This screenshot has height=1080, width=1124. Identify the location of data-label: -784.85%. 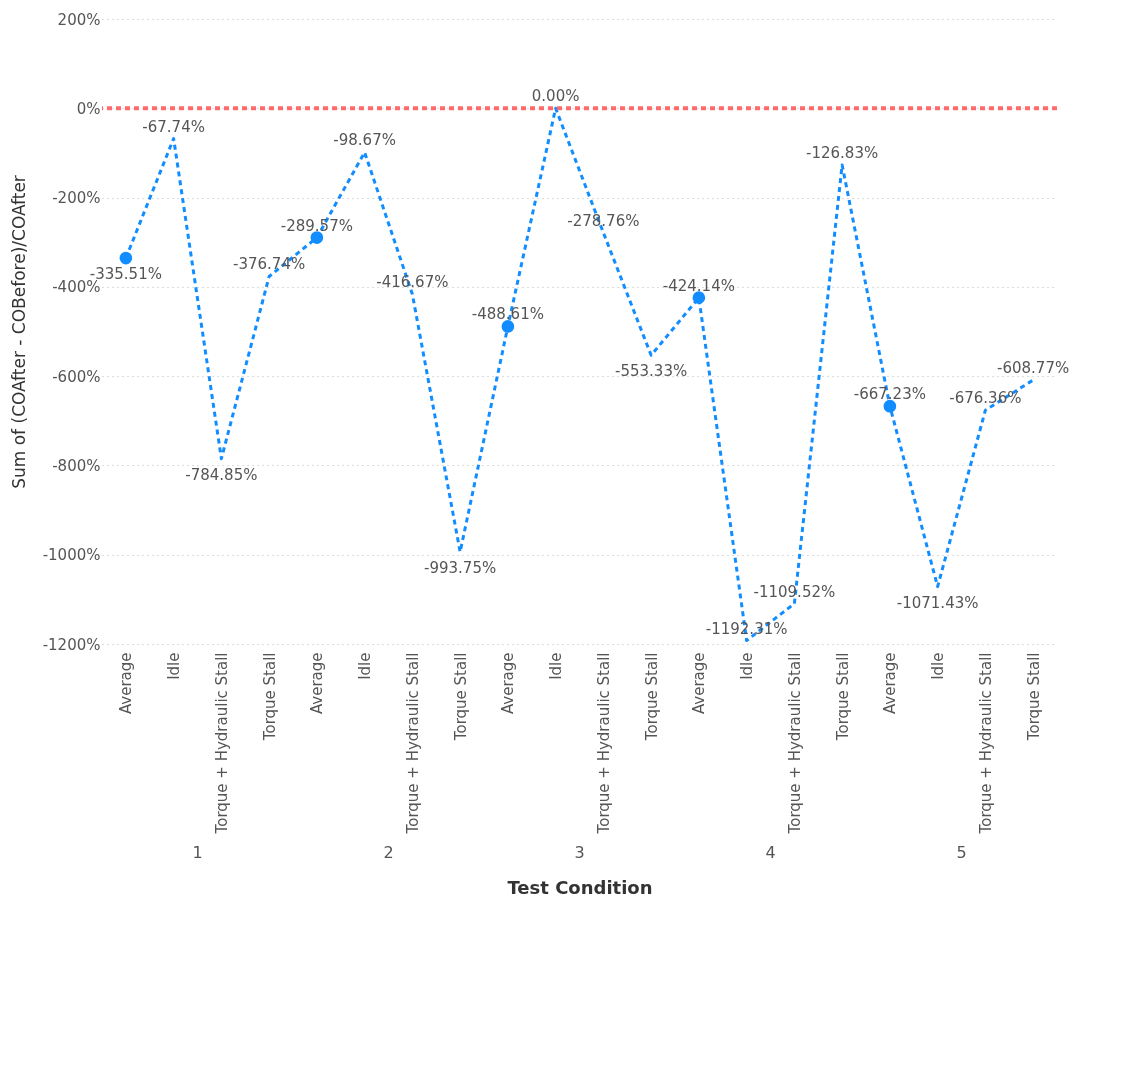
(221, 474).